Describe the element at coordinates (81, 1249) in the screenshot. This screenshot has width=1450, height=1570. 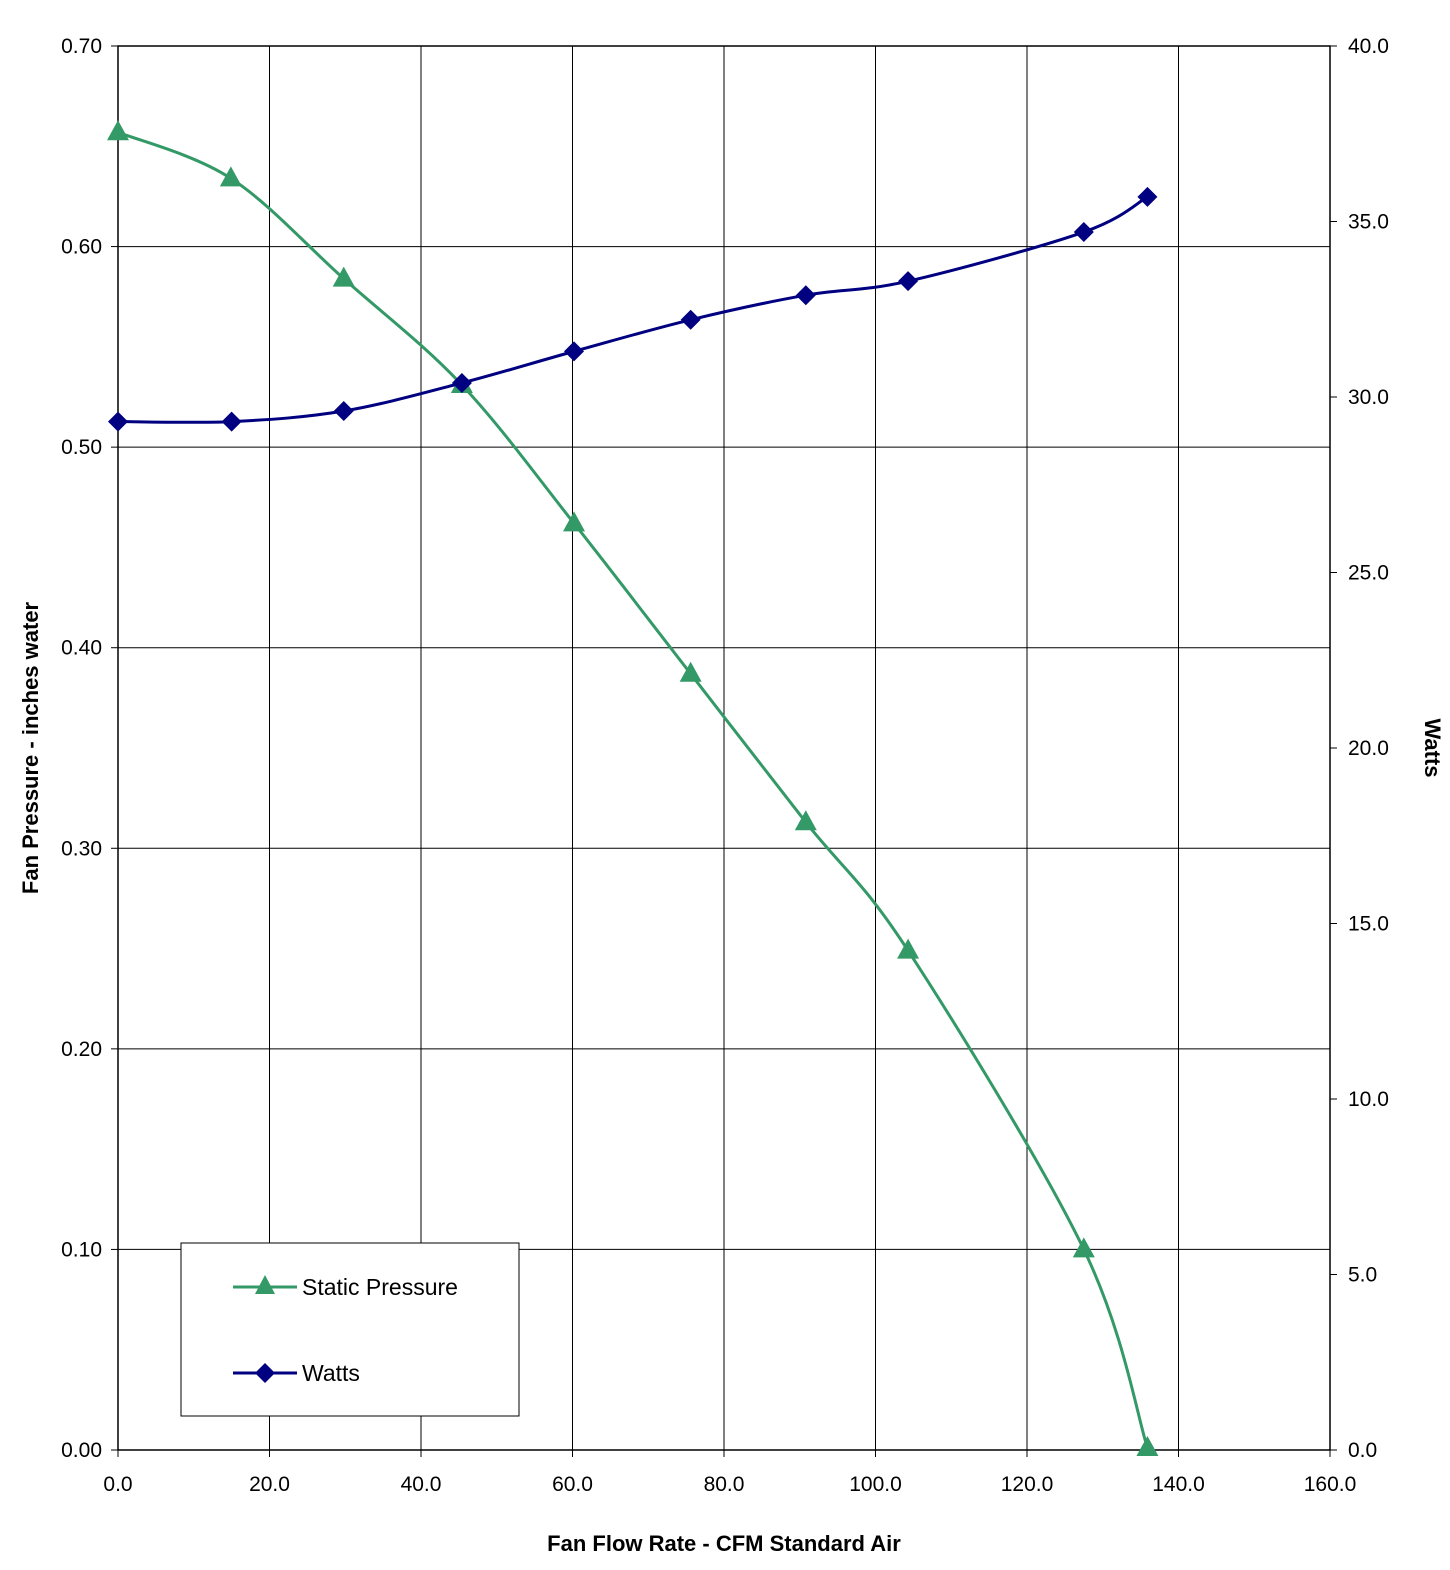
I see `y-tick-label-left: 0.10` at that location.